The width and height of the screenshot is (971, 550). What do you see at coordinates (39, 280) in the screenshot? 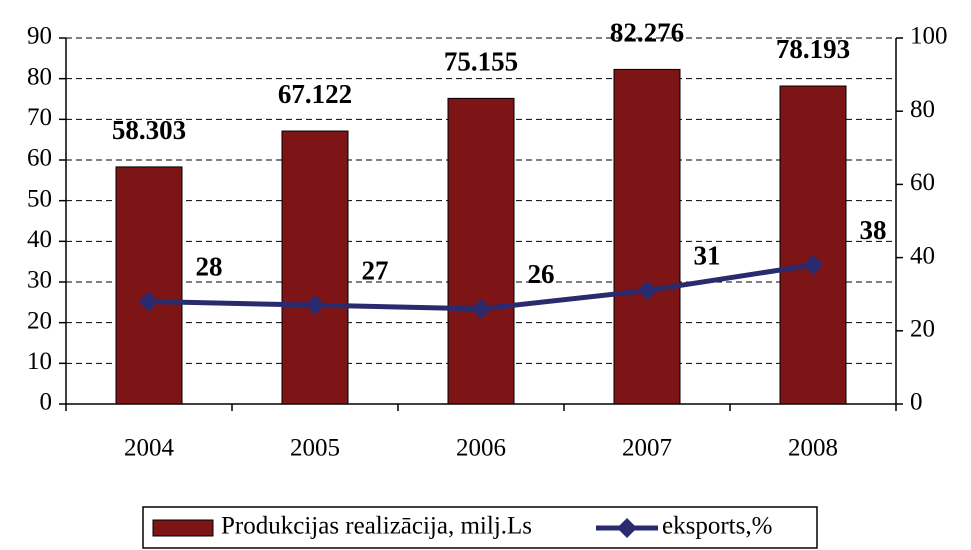
I see `y-tick-label: 30` at bounding box center [39, 280].